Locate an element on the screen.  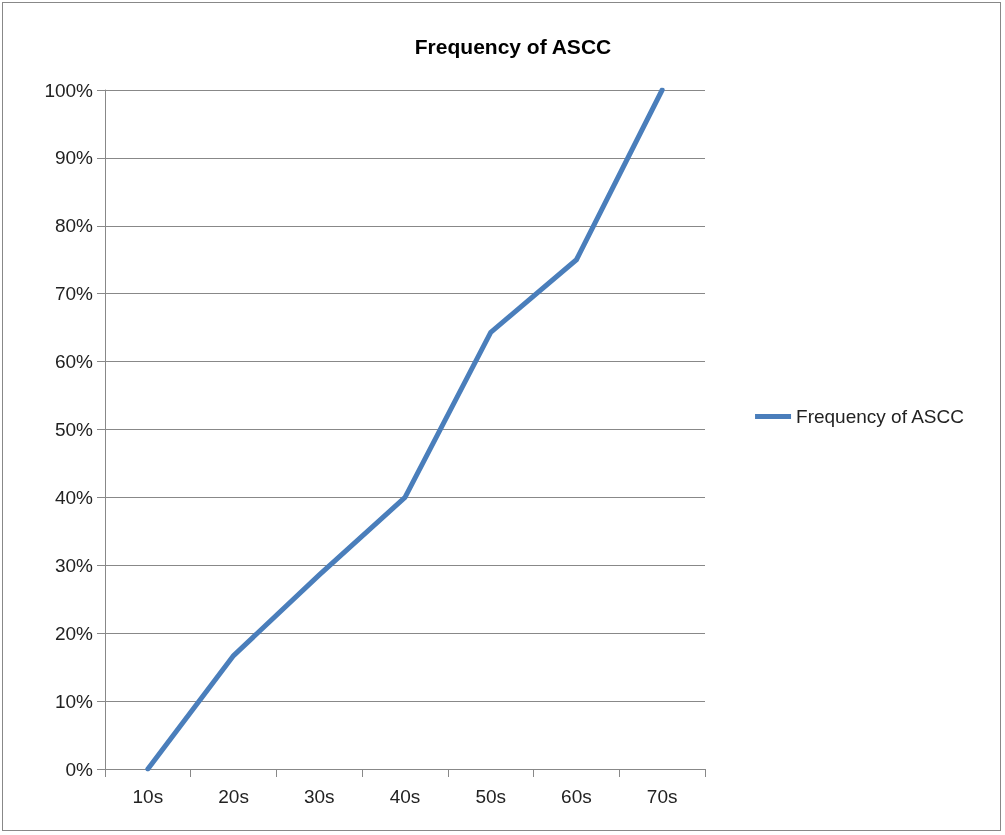
legend-label: Frequency of ASCC is located at coordinates (880, 416).